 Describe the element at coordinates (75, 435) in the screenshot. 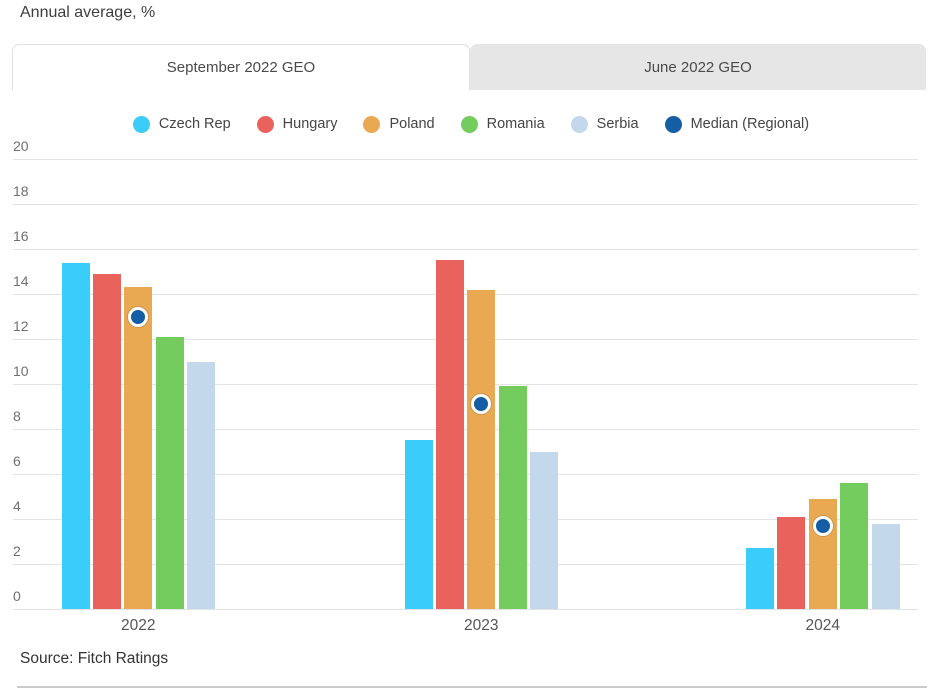

I see `bar-czech-rep-2022` at that location.